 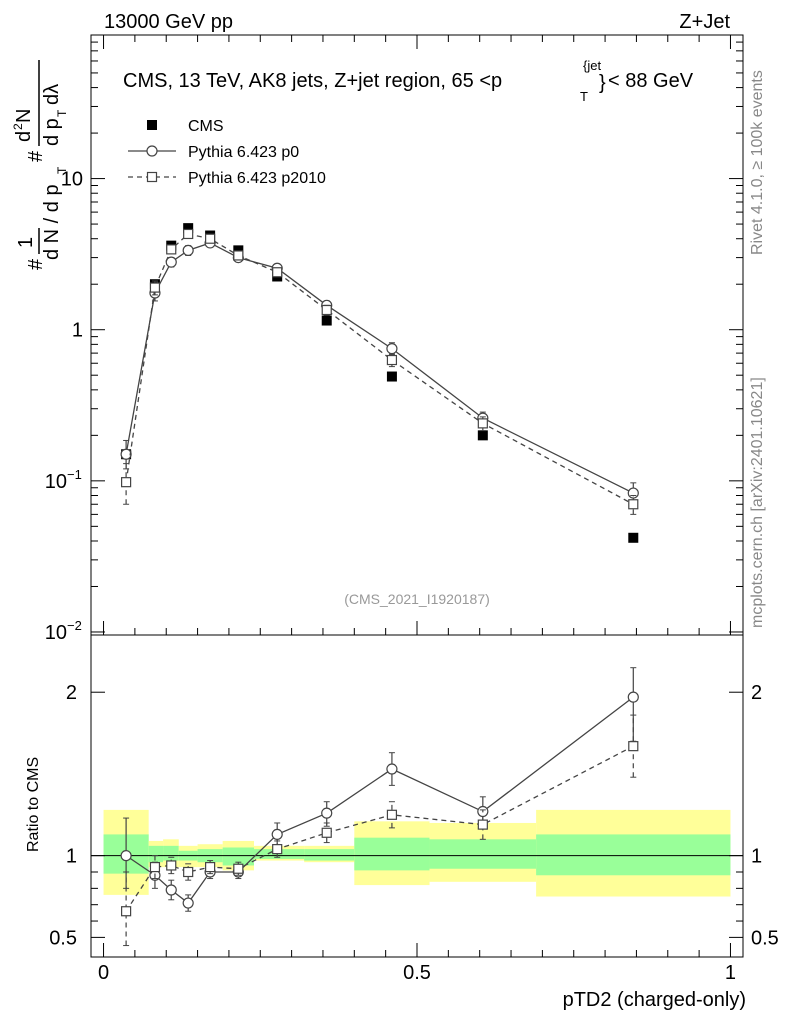 What do you see at coordinates (206, 126) in the screenshot?
I see `legend-label: CMS` at bounding box center [206, 126].